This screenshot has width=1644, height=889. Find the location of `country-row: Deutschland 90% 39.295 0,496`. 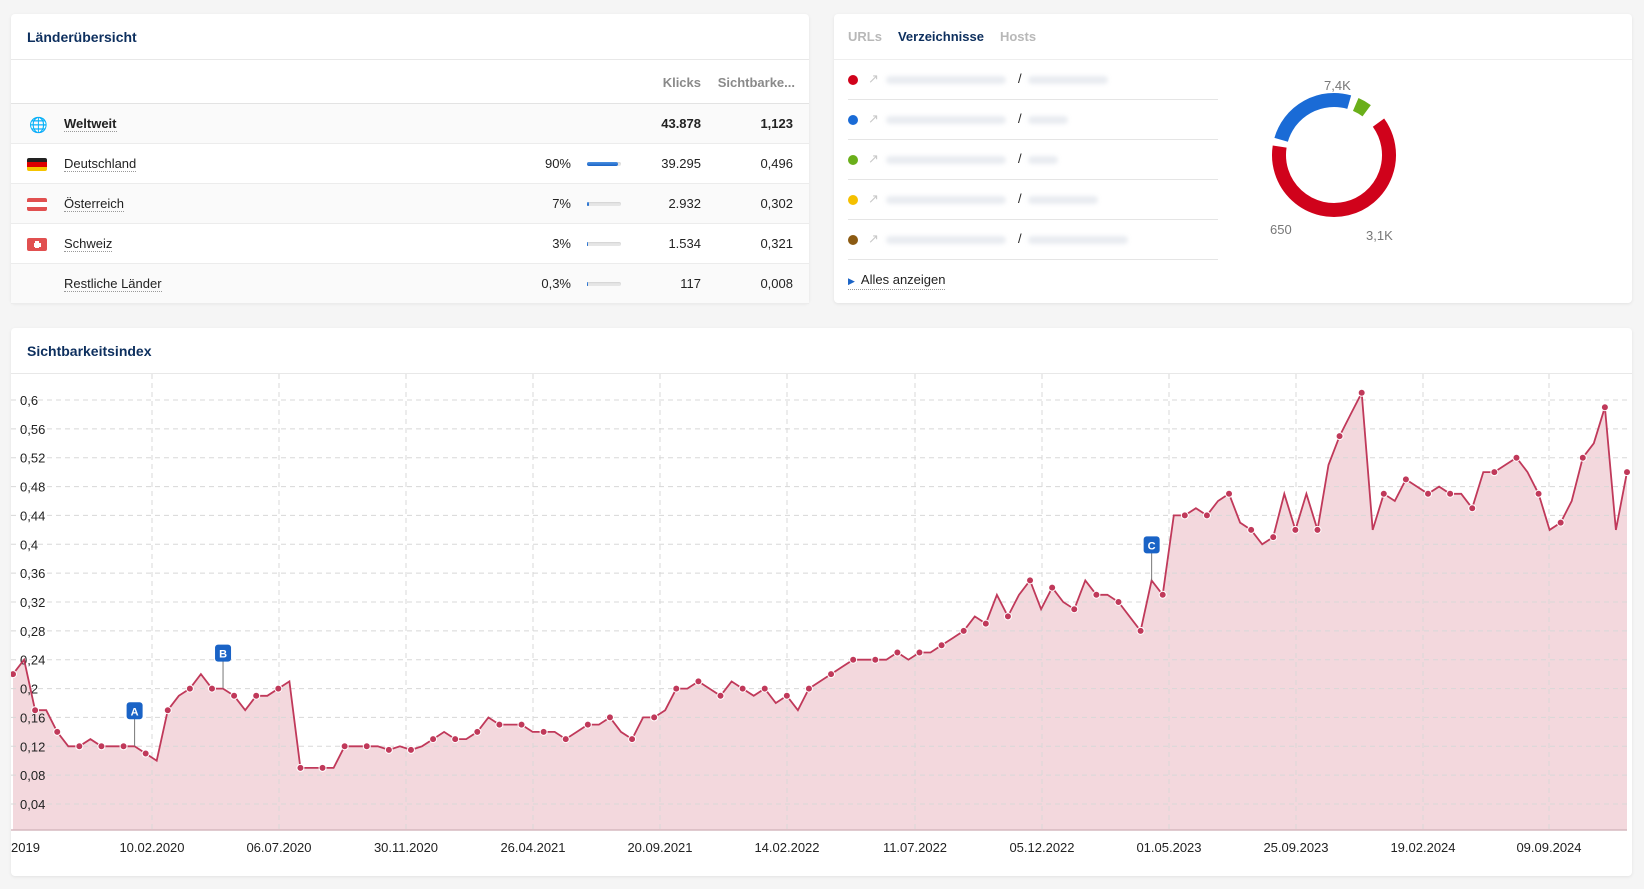

country-row: Deutschland 90% 39.295 0,496 is located at coordinates (410, 164).